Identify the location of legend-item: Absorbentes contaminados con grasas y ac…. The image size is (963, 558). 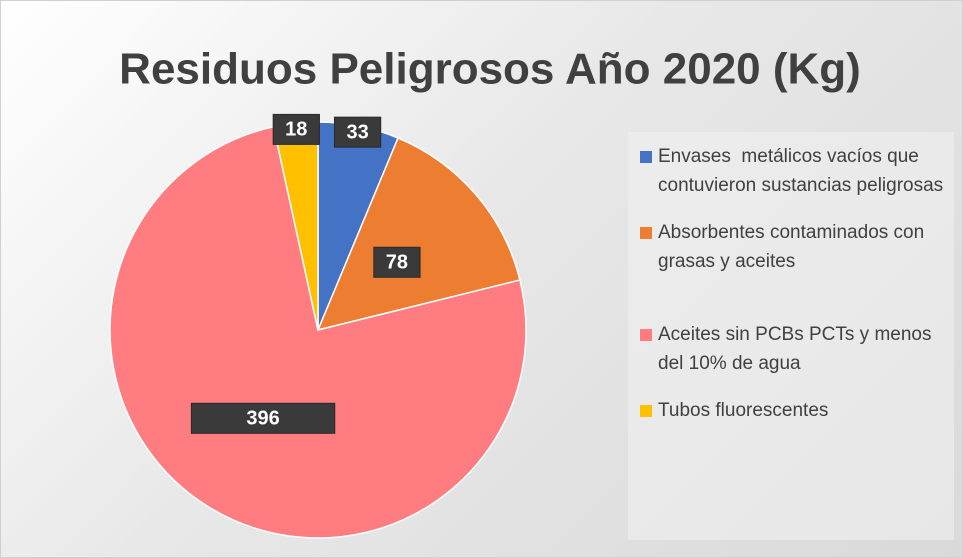
(792, 247).